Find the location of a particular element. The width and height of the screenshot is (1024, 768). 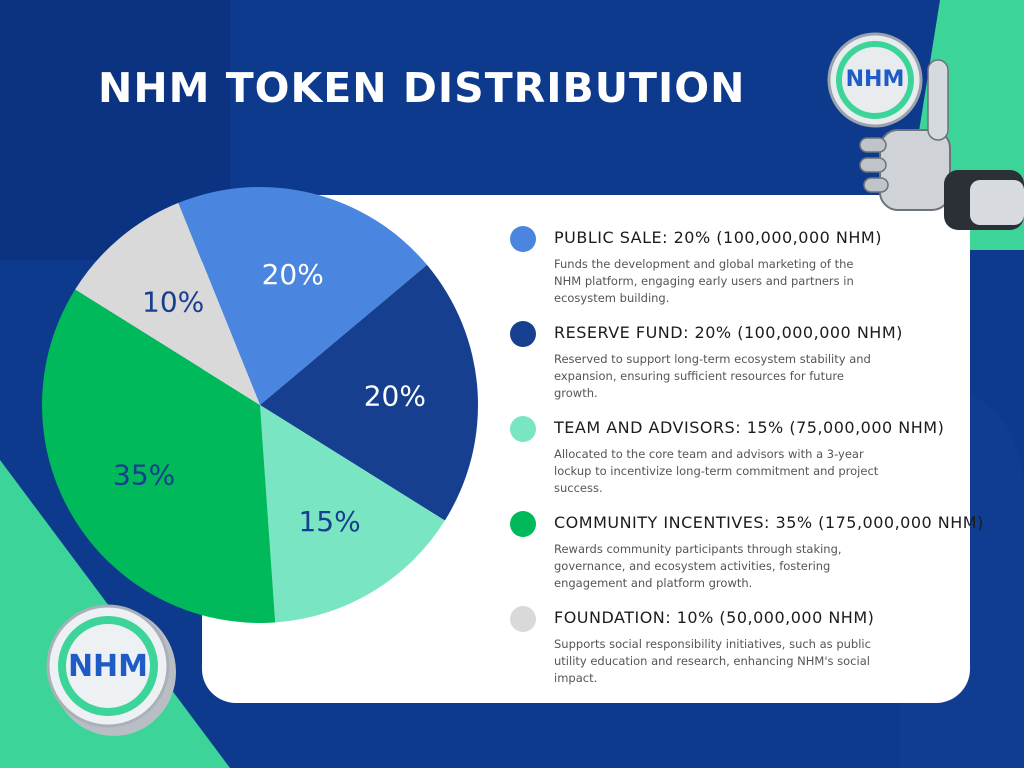

nhm-coin-logo-top: NHM is located at coordinates (875, 80).